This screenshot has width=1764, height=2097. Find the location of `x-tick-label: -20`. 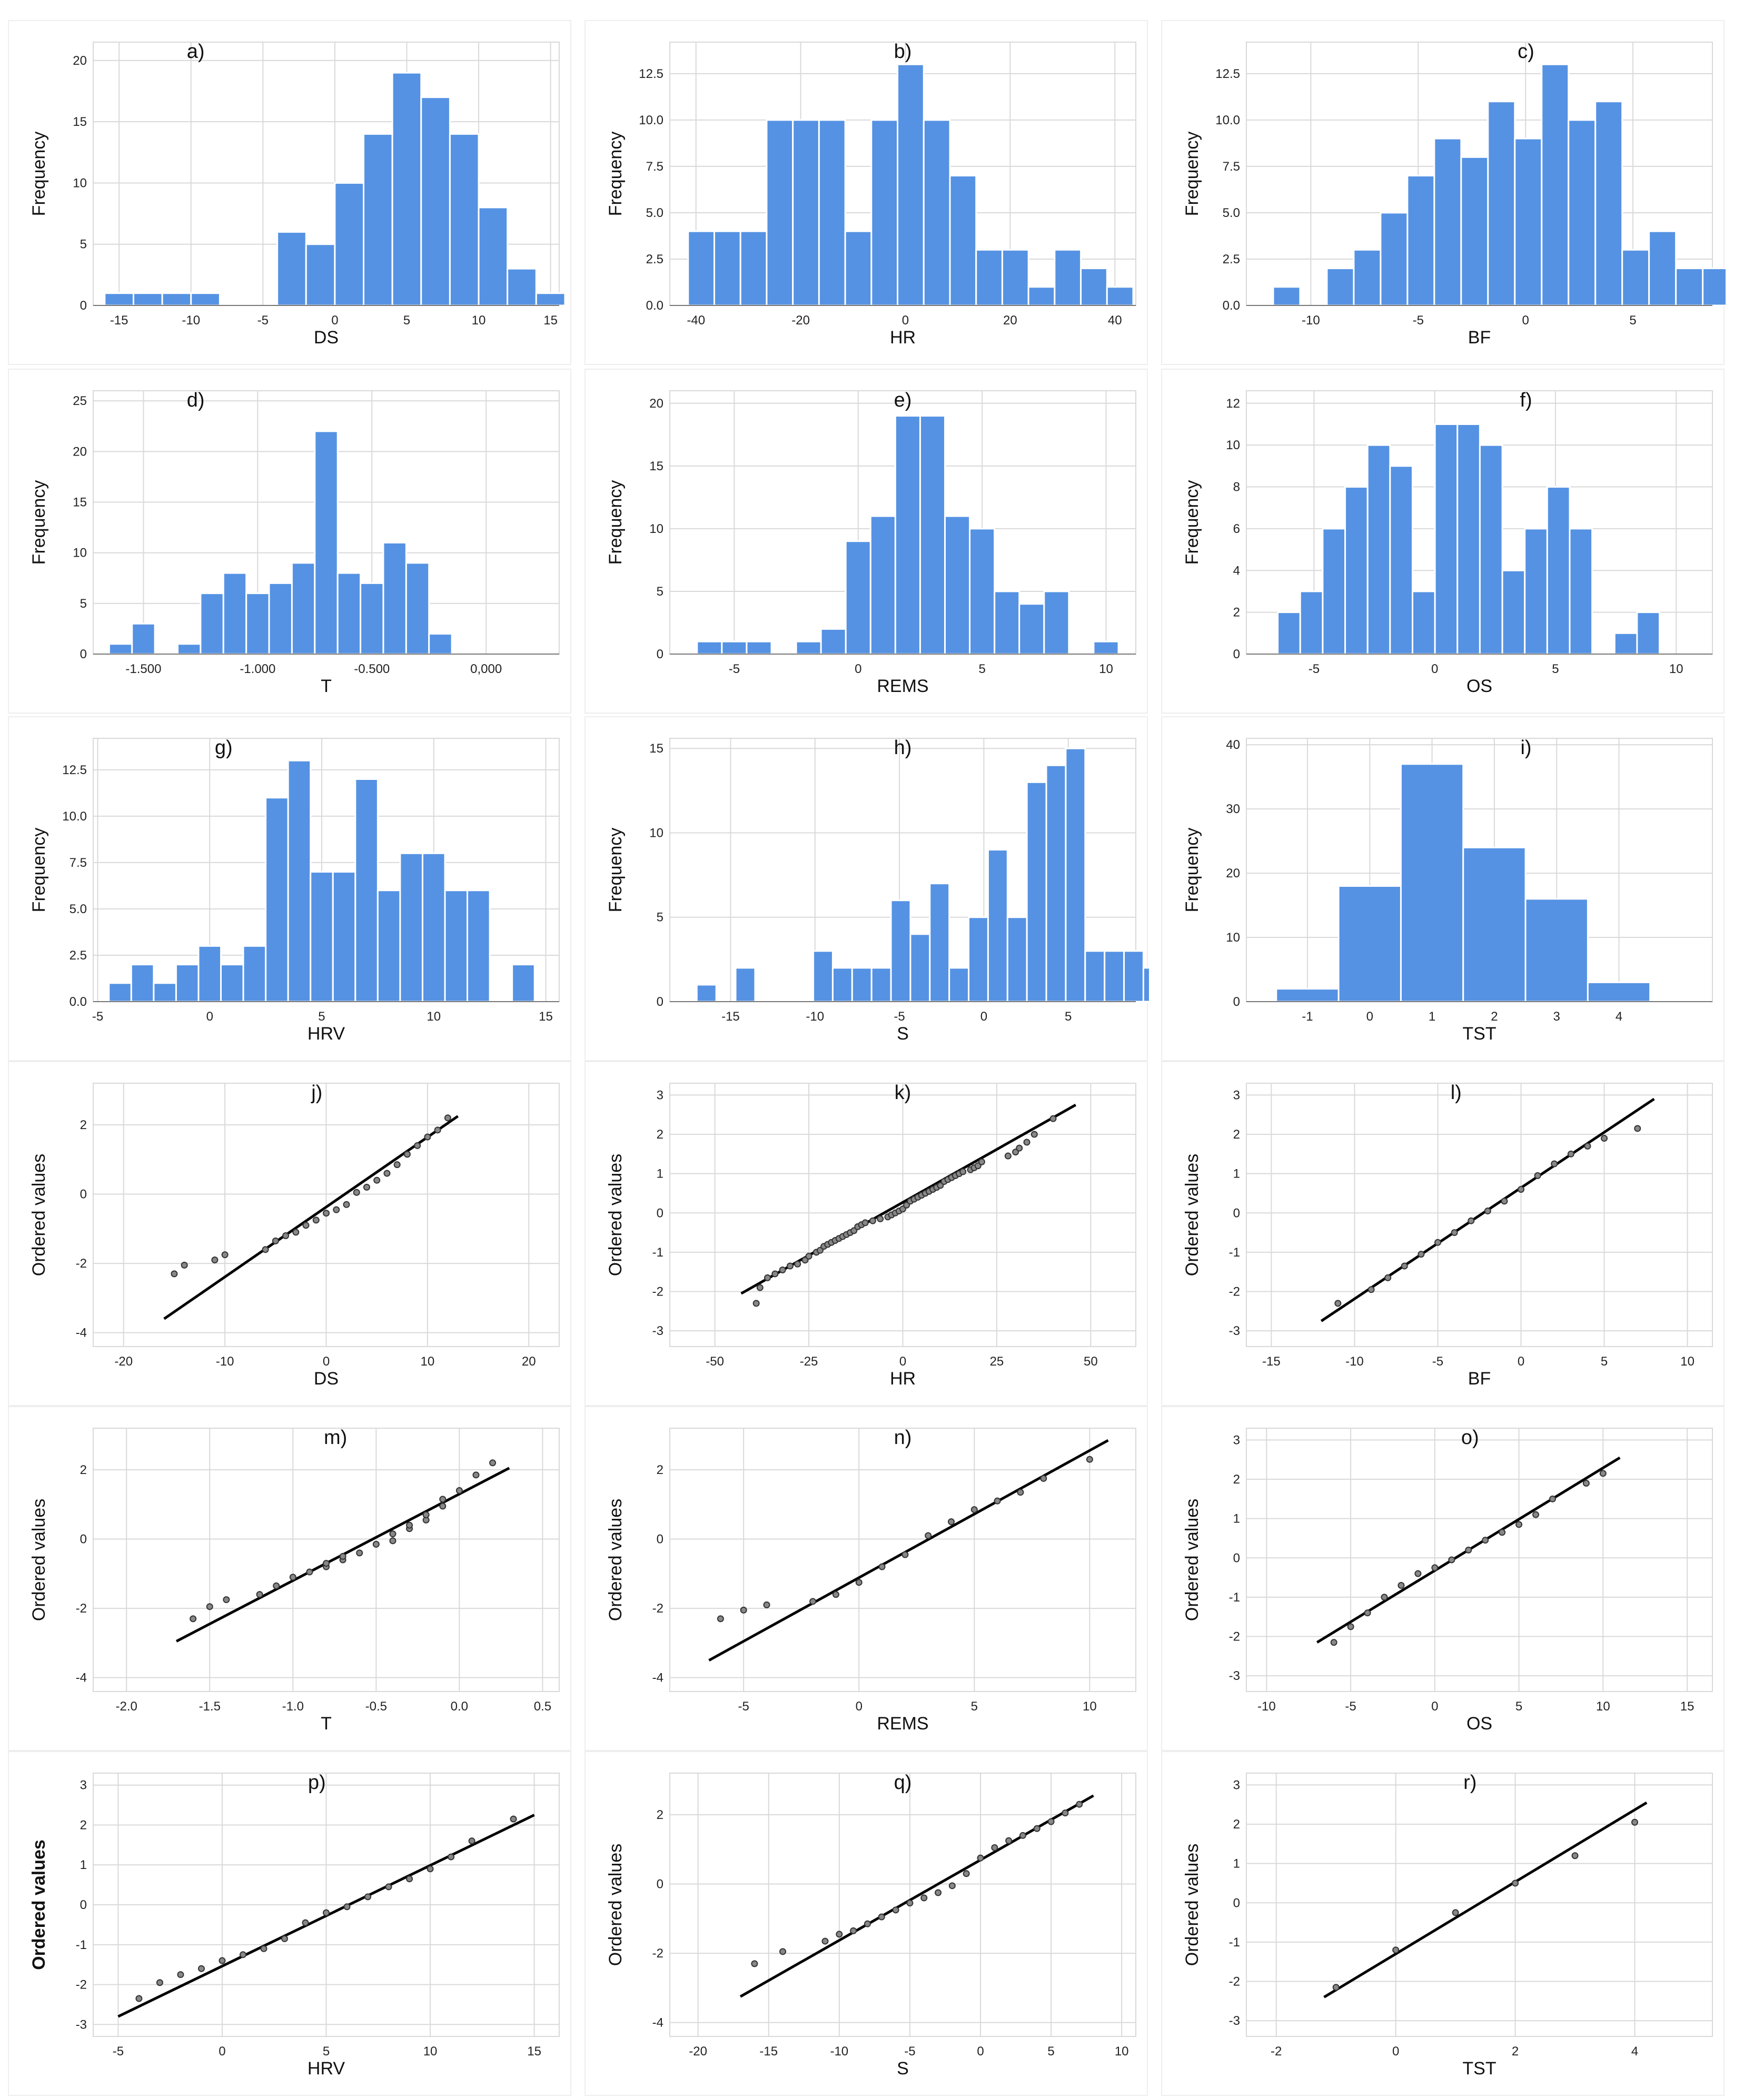

x-tick-label: -20 is located at coordinates (123, 1361).